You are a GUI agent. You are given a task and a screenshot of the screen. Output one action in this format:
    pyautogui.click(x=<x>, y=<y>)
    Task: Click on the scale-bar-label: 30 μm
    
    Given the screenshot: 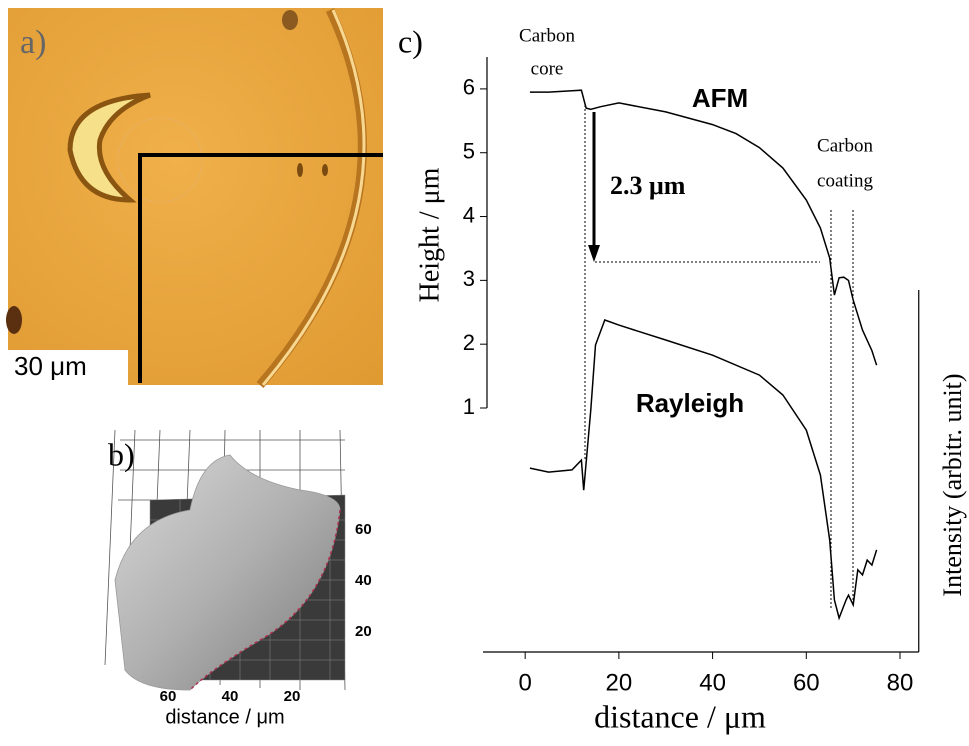 What is the action you would take?
    pyautogui.click(x=50, y=366)
    